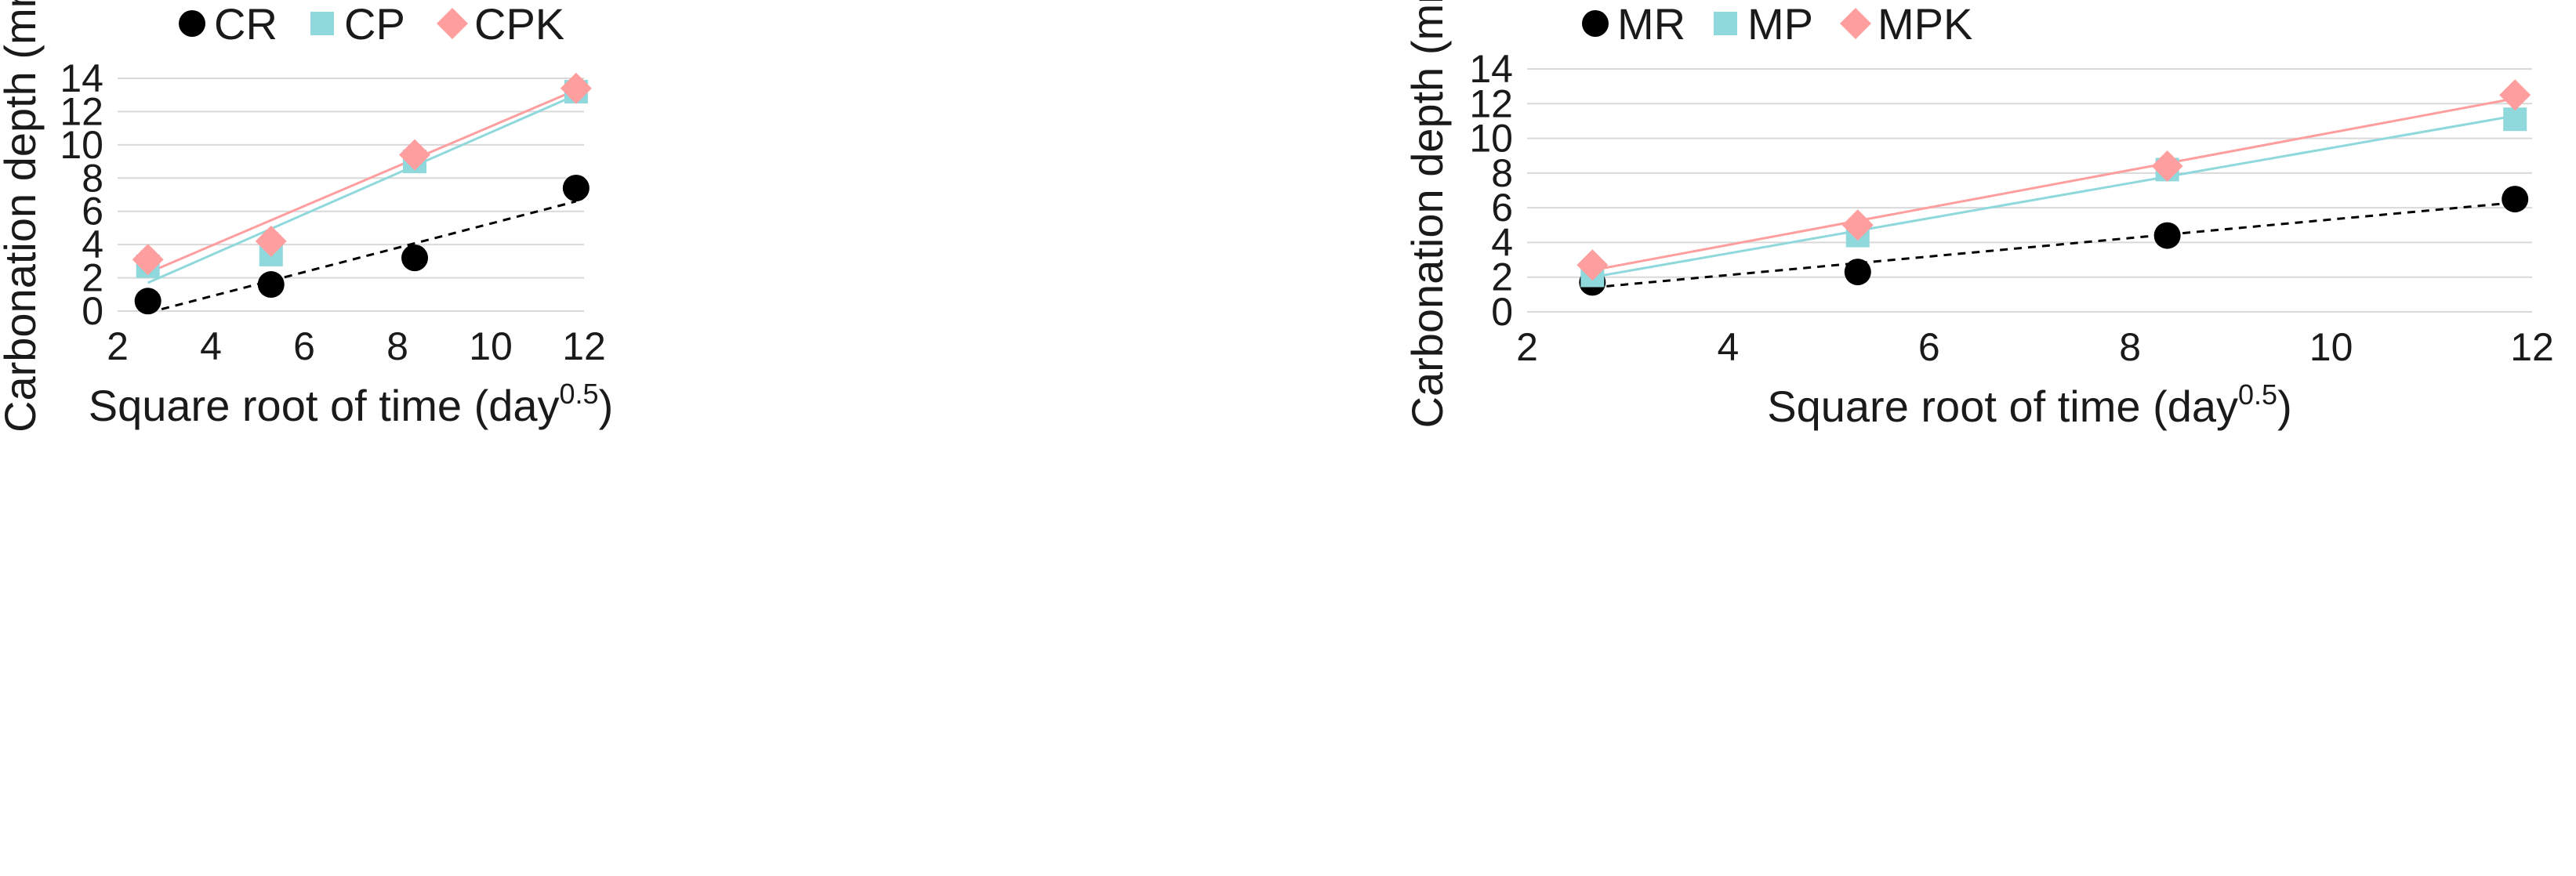 The image size is (2576, 876). I want to click on trendline-mpk, so click(2054, 185).